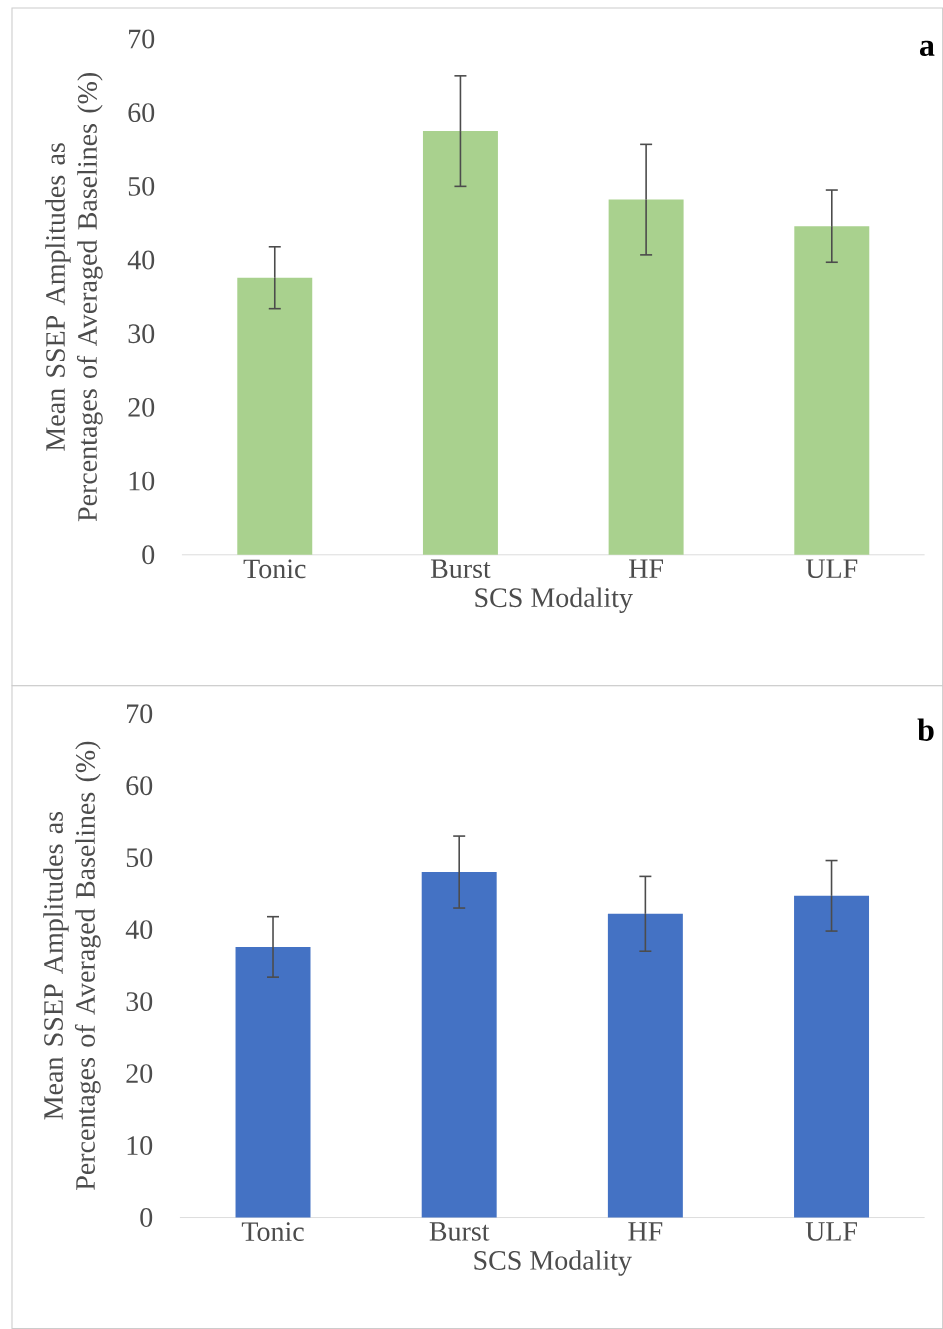 The width and height of the screenshot is (943, 1329). Describe the element at coordinates (925, 729) in the screenshot. I see `annotation: b` at that location.